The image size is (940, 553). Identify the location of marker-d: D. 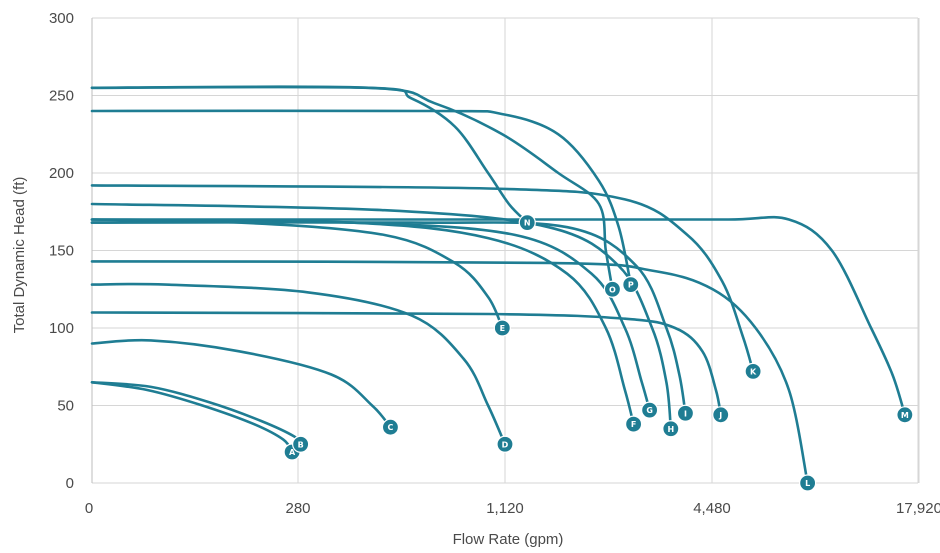
(505, 444).